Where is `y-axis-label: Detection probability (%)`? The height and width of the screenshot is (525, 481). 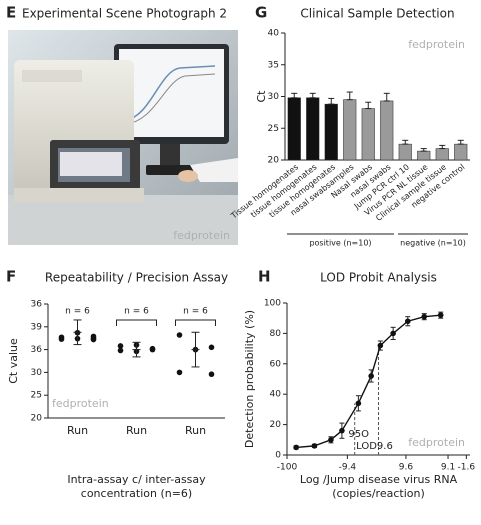
y-axis-label: Detection probability (%) is located at coordinates (249, 379).